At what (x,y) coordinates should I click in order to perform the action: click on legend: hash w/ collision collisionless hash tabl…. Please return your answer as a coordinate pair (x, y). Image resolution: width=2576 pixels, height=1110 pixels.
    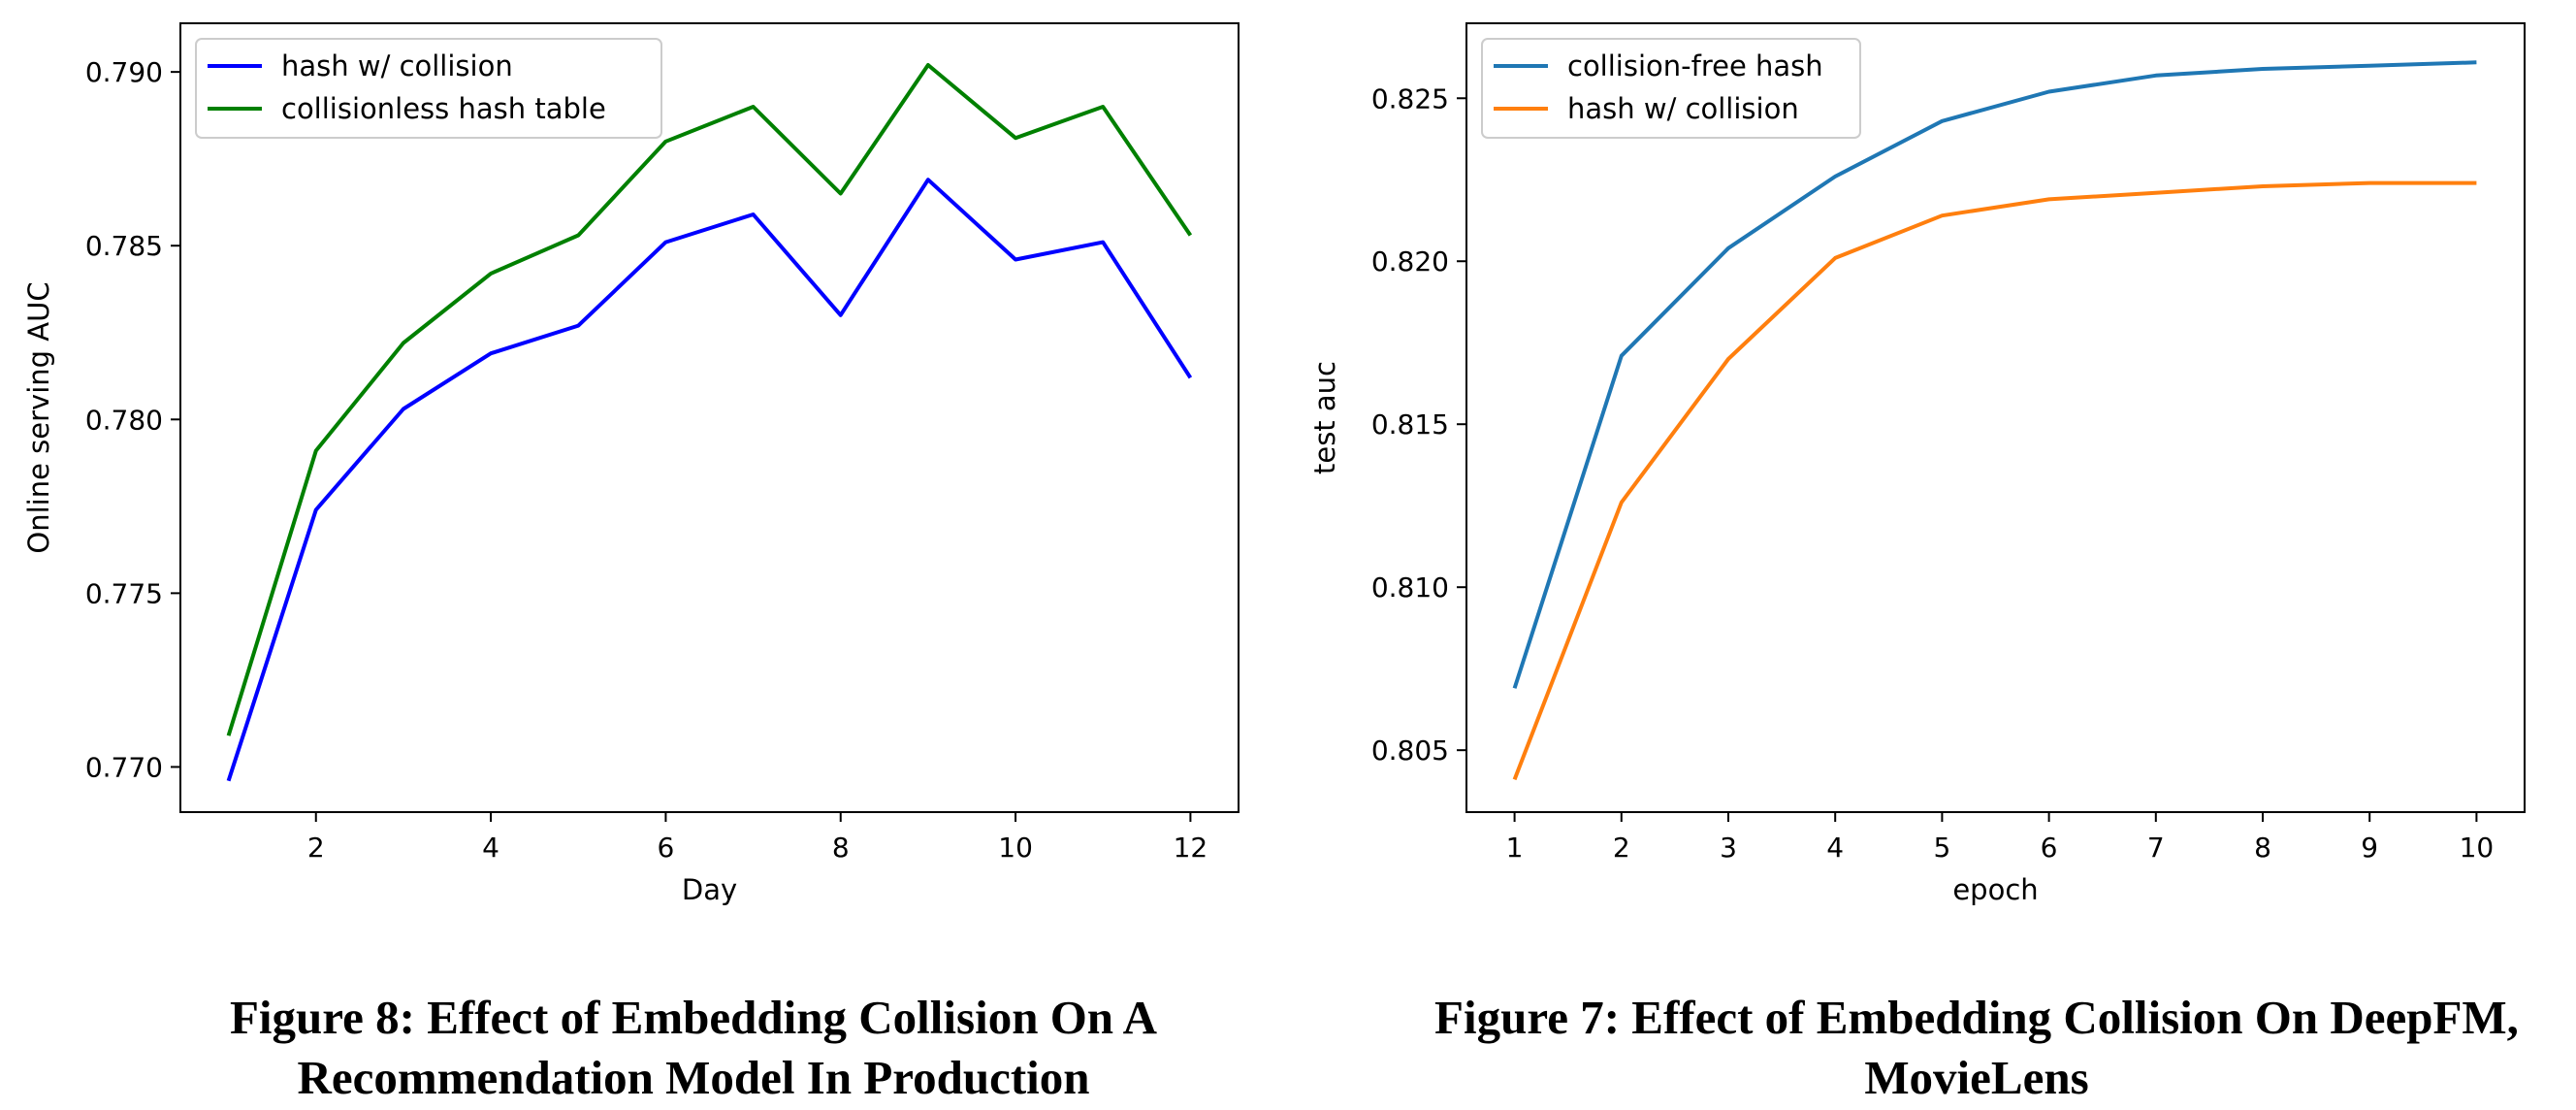
    Looking at the image, I should click on (428, 88).